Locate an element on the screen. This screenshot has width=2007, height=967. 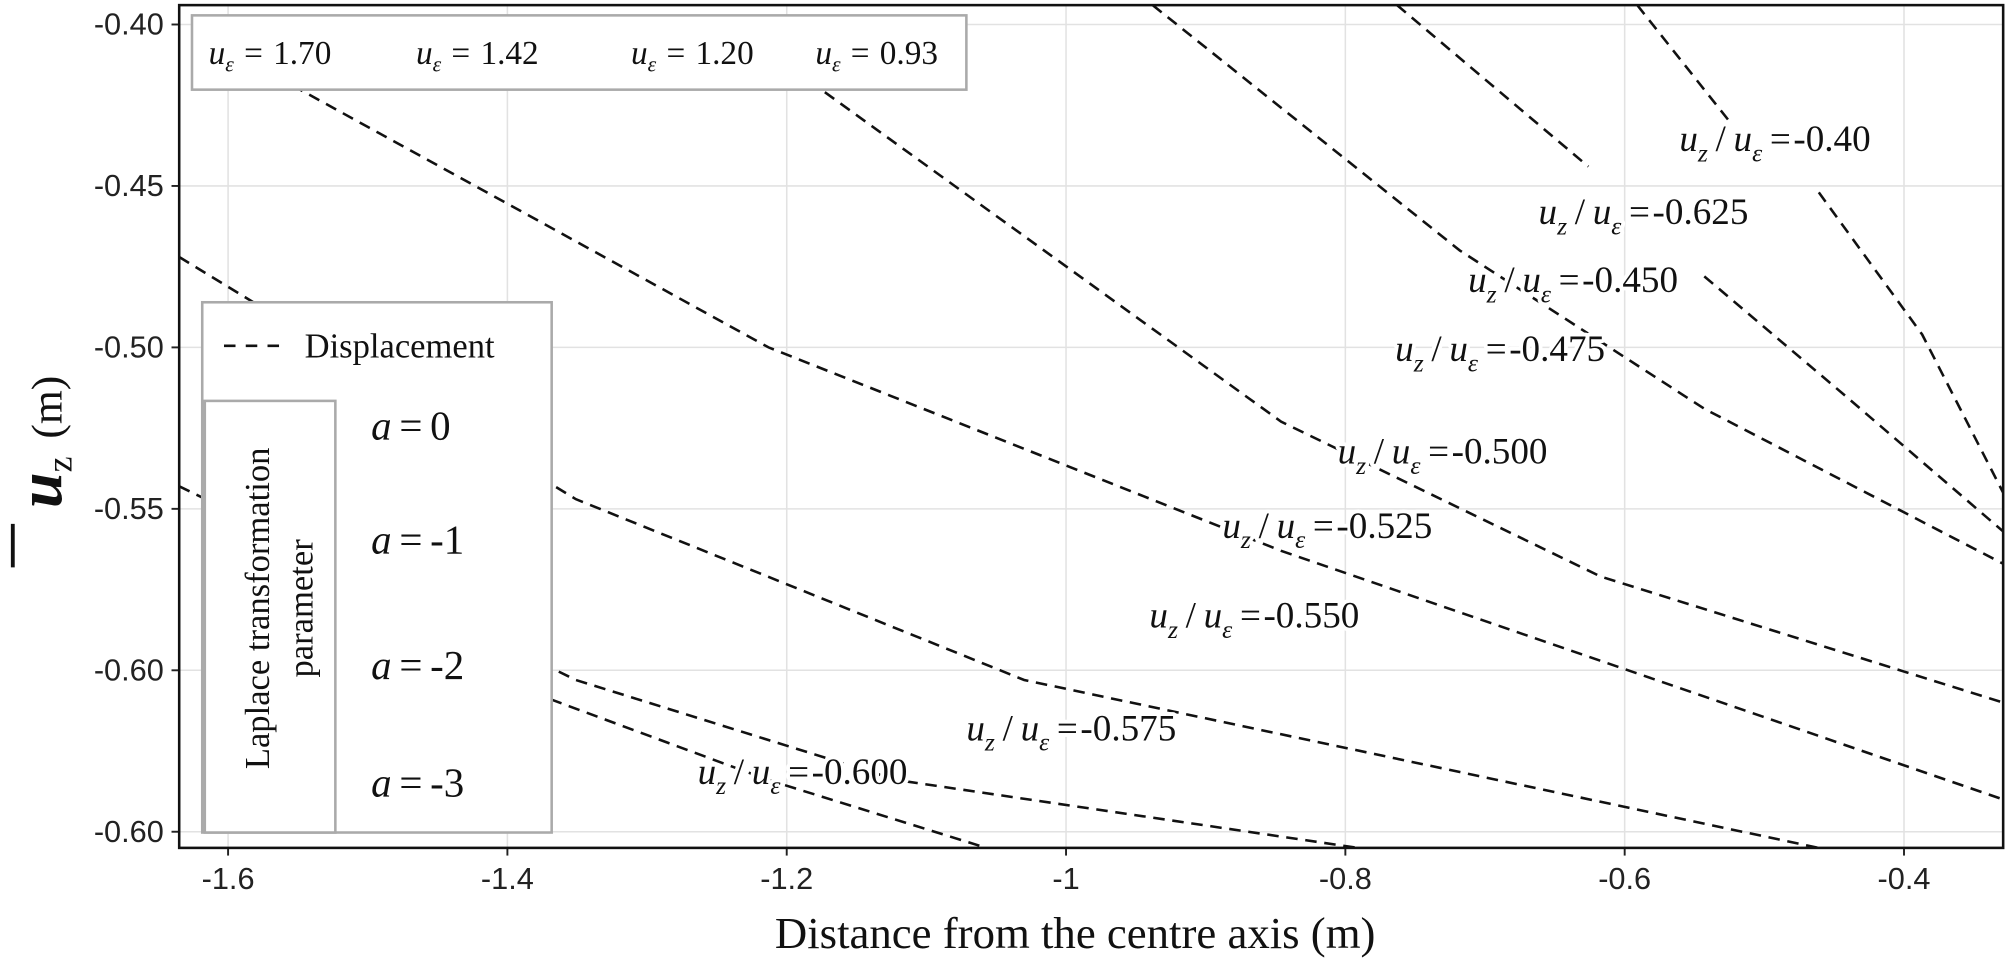
annotation: uz / uε =-0.500 is located at coordinates (1443, 456).